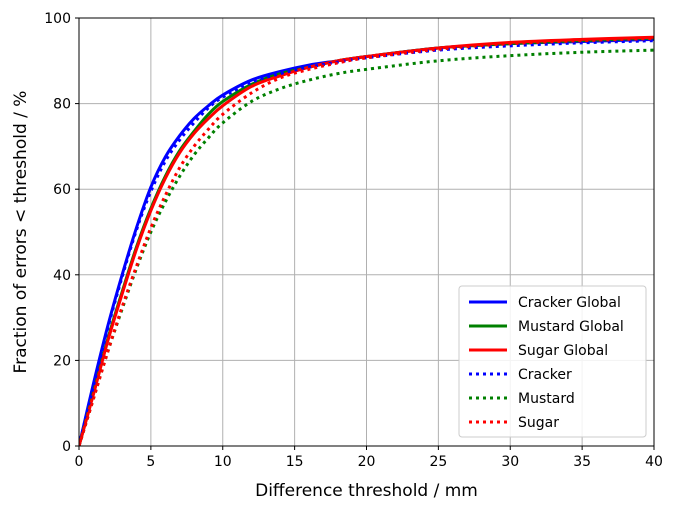  Describe the element at coordinates (62, 190) in the screenshot. I see `y-tick-label: 60` at that location.